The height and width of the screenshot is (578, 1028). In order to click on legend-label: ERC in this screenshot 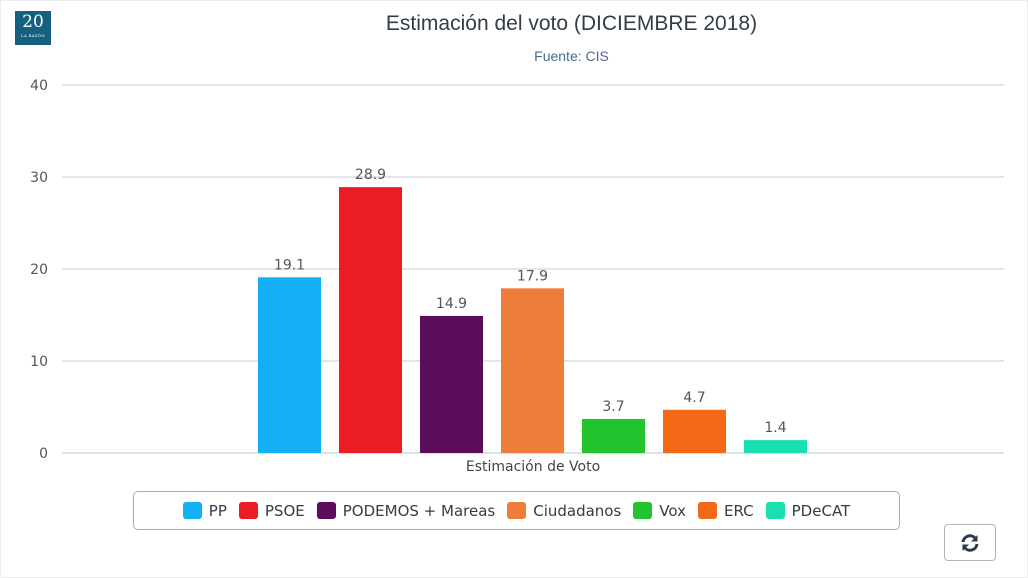, I will do `click(739, 510)`.